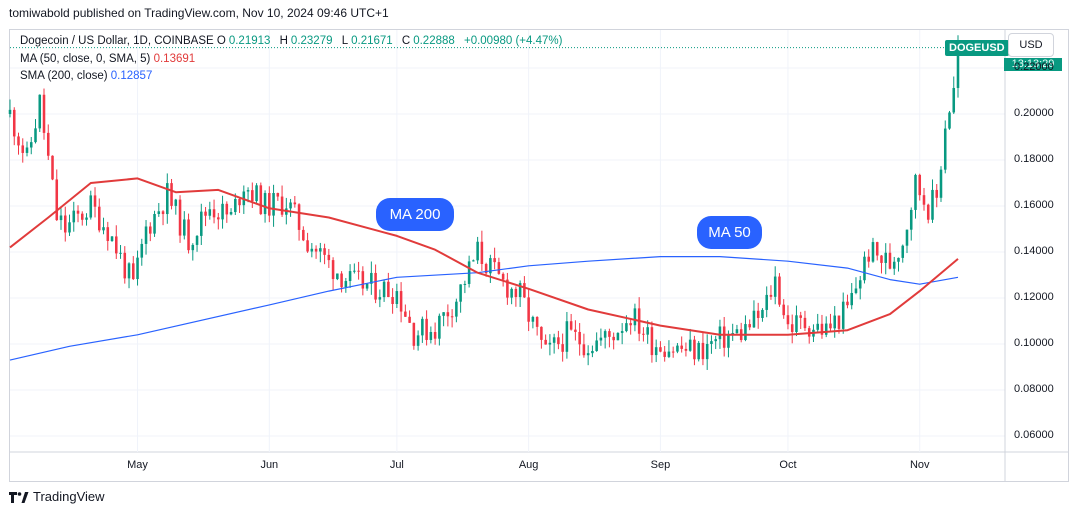 The width and height of the screenshot is (1080, 515). What do you see at coordinates (345, 41) in the screenshot?
I see `low-label: L` at bounding box center [345, 41].